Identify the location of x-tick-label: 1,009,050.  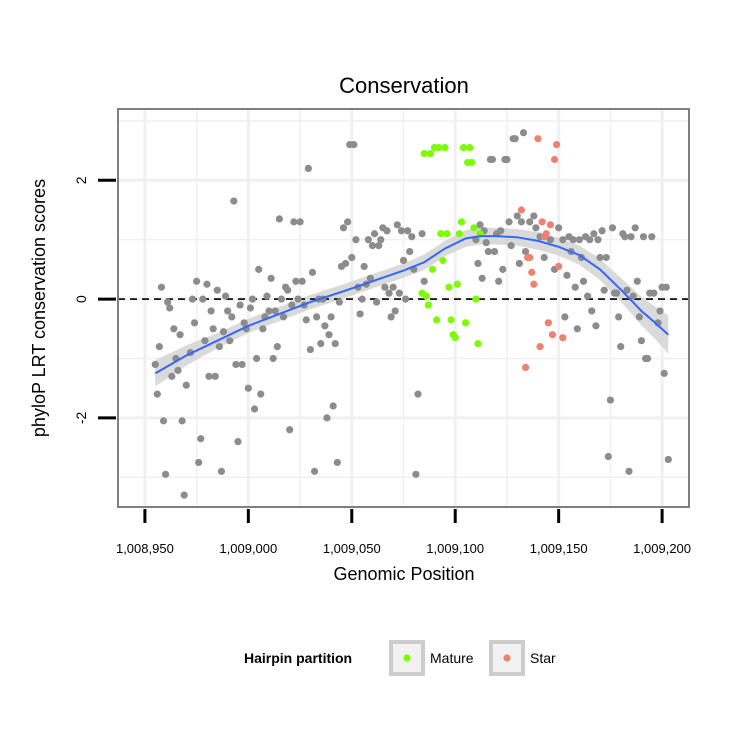
(352, 548).